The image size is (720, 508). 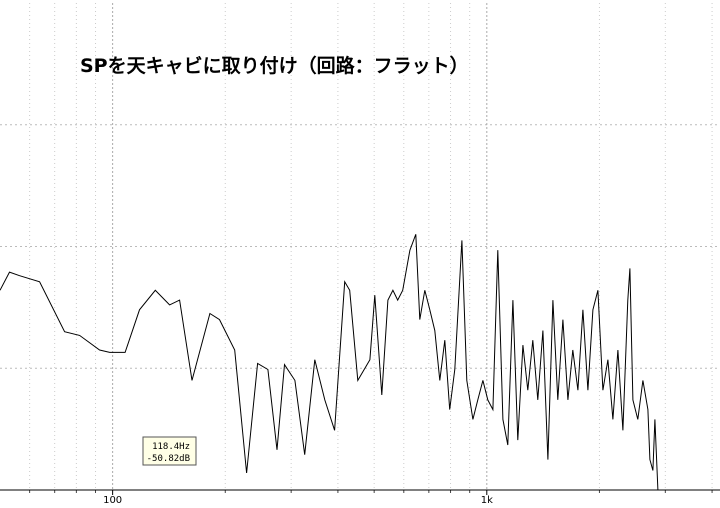 What do you see at coordinates (112, 500) in the screenshot?
I see `x-tick-label: 100` at bounding box center [112, 500].